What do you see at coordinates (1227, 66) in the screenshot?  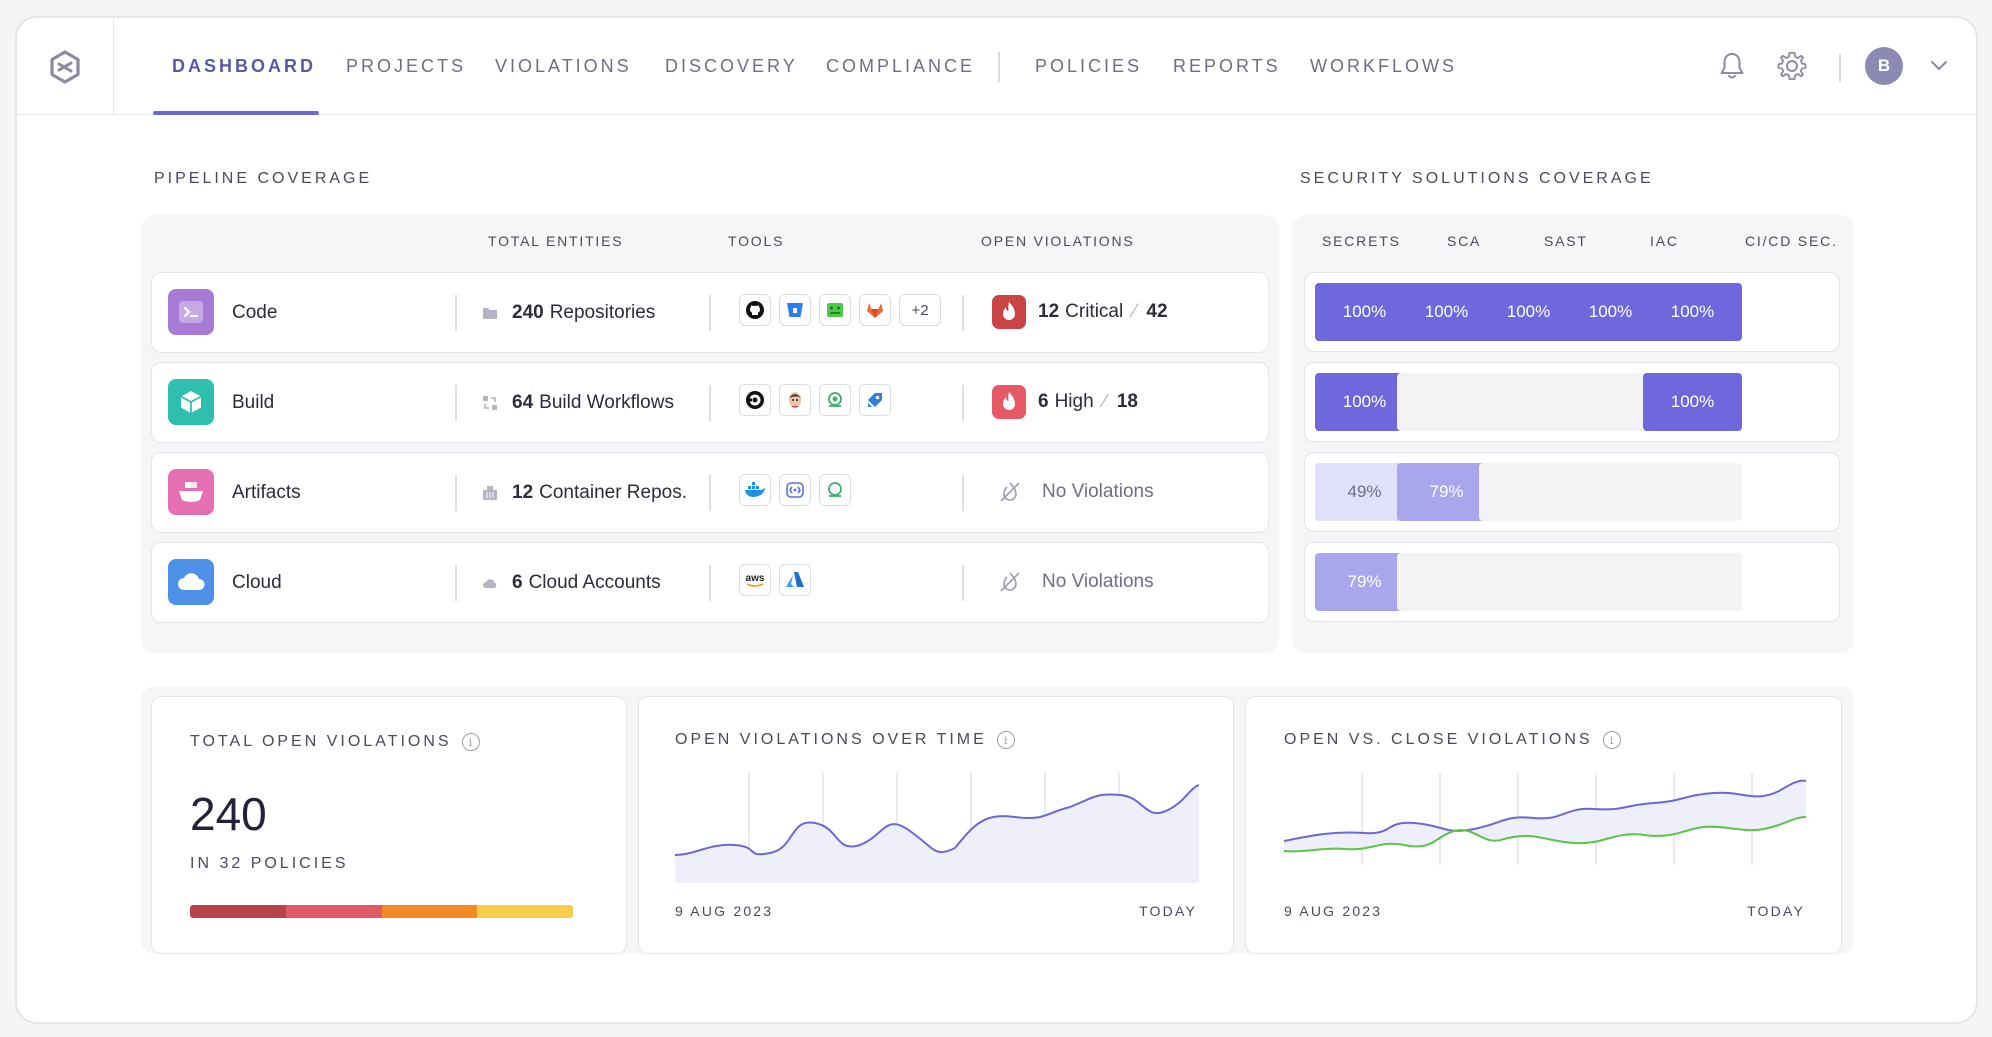 I see `nav-reports: REPORTS` at bounding box center [1227, 66].